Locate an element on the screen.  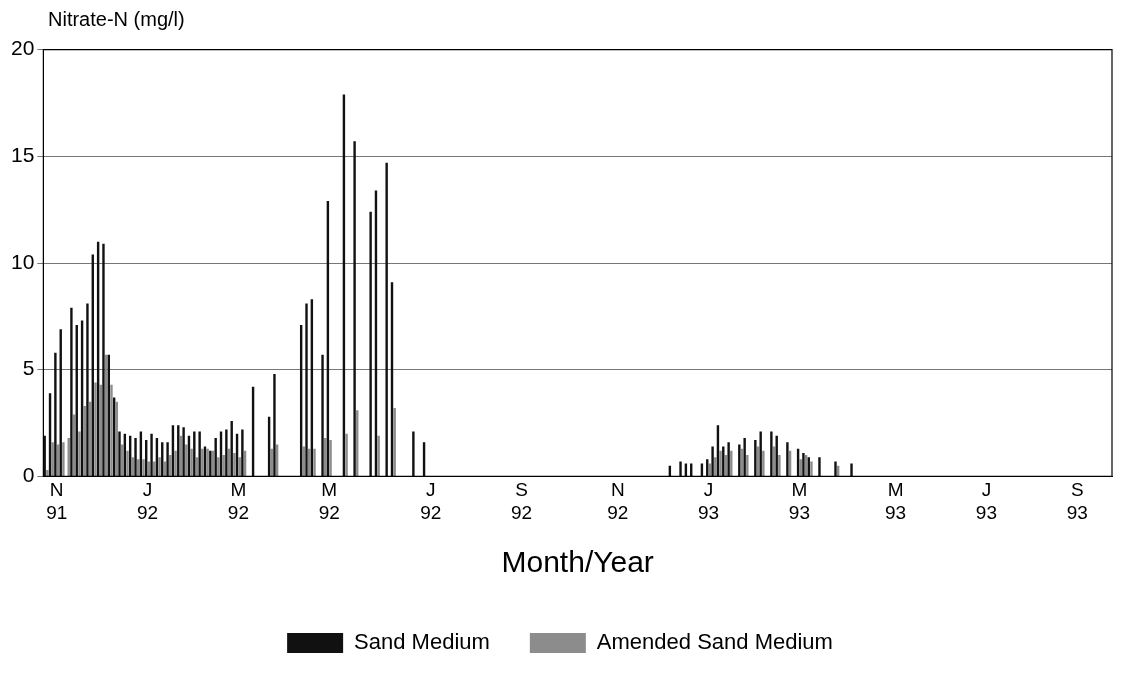
y-tick-label: 0 is located at coordinates (28, 475).